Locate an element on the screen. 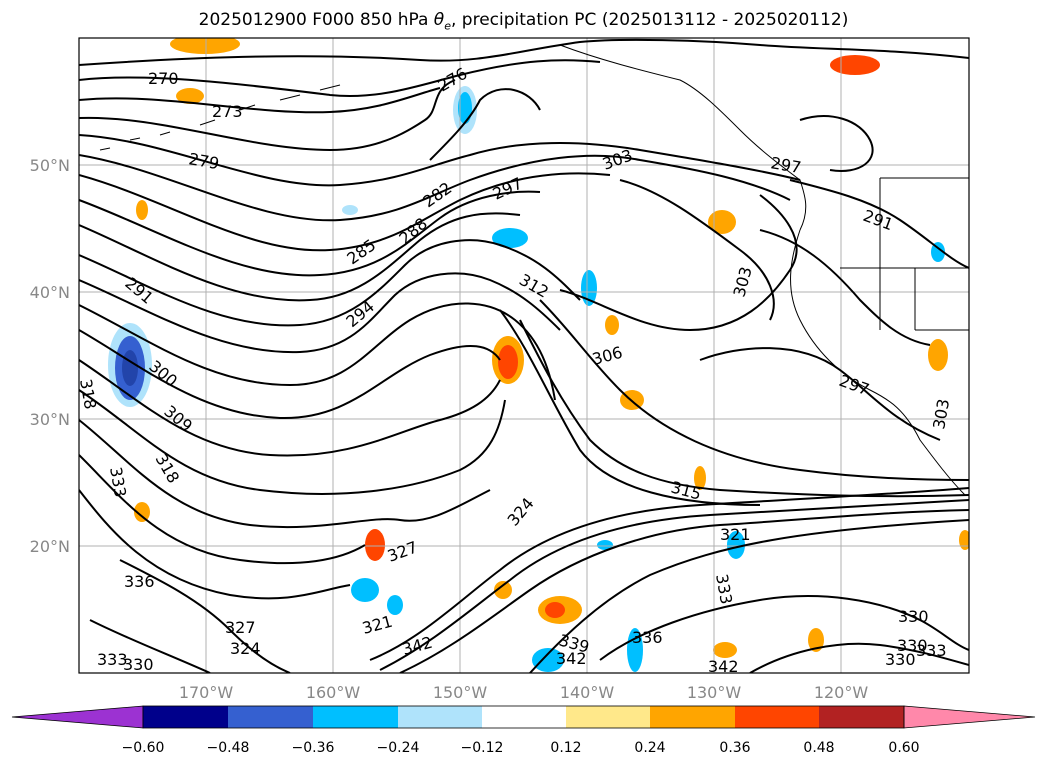 This screenshot has height=767, width=1047. contour-label: 270 is located at coordinates (163, 78).